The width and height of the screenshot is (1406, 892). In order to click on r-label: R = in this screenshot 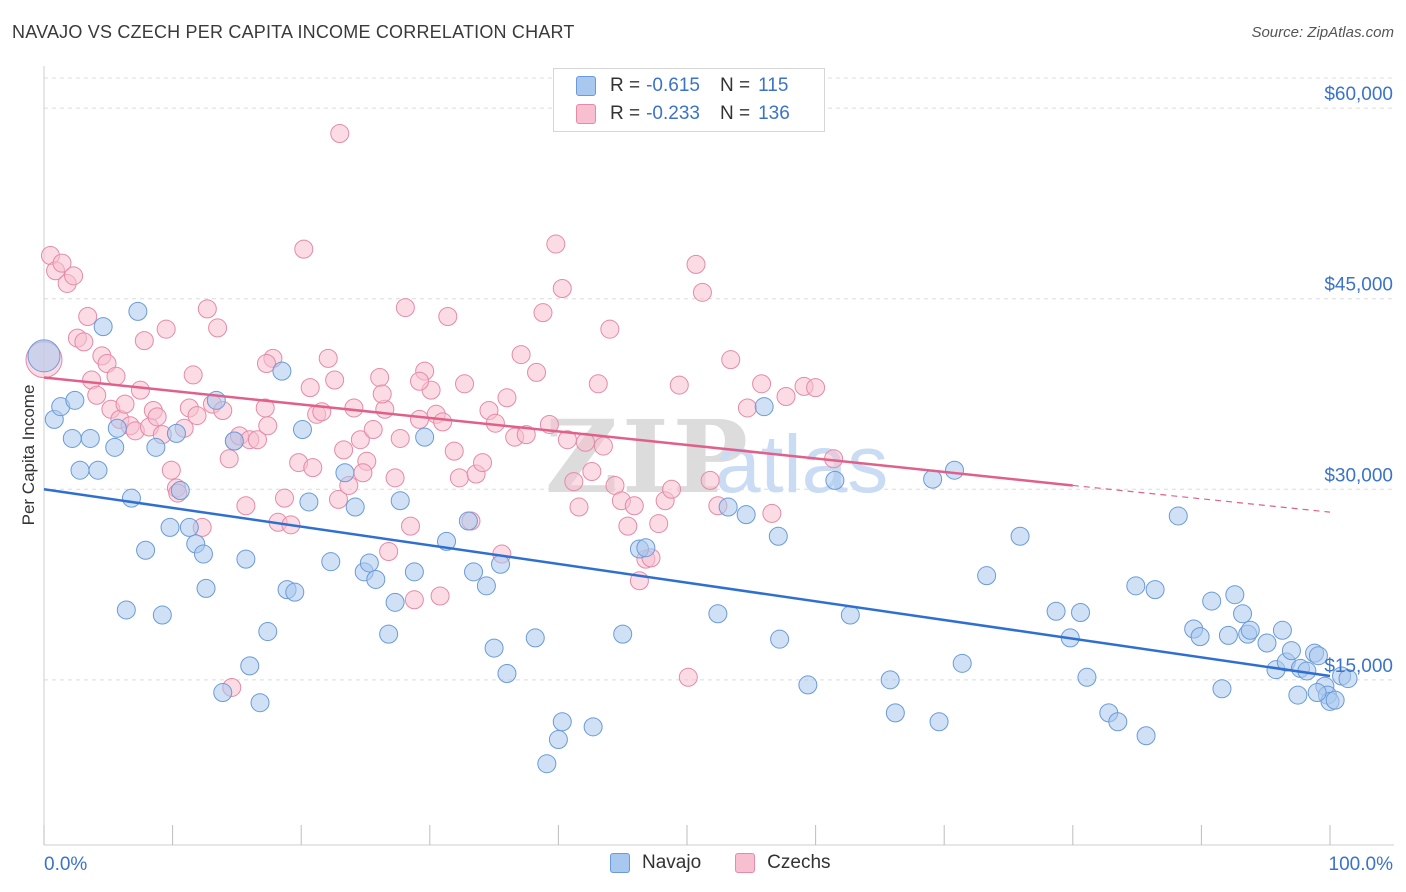, I will do `click(625, 85)`.